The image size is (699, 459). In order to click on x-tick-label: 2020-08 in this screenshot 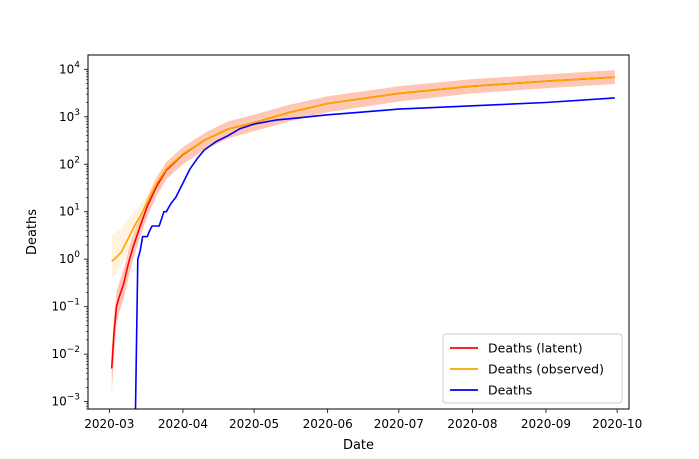, I will do `click(472, 424)`.